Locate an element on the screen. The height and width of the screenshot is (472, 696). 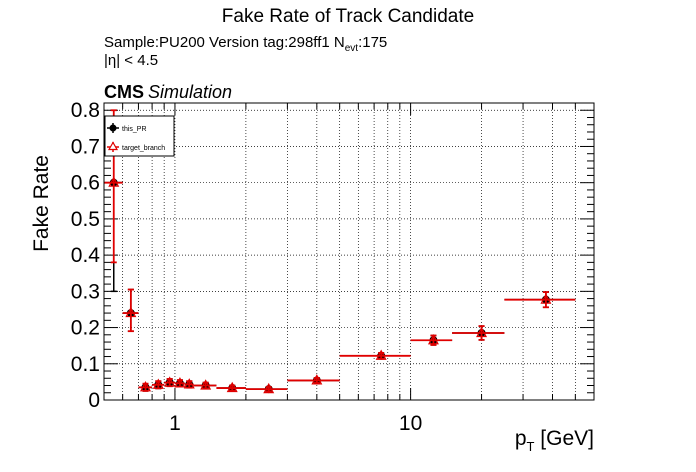
x-axis-title-unit: [GeV] is located at coordinates (564, 438).